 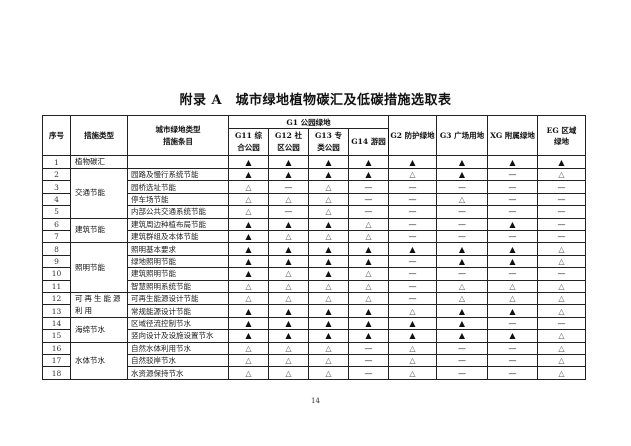 What do you see at coordinates (56, 311) in the screenshot?
I see `row-index: 13` at bounding box center [56, 311].